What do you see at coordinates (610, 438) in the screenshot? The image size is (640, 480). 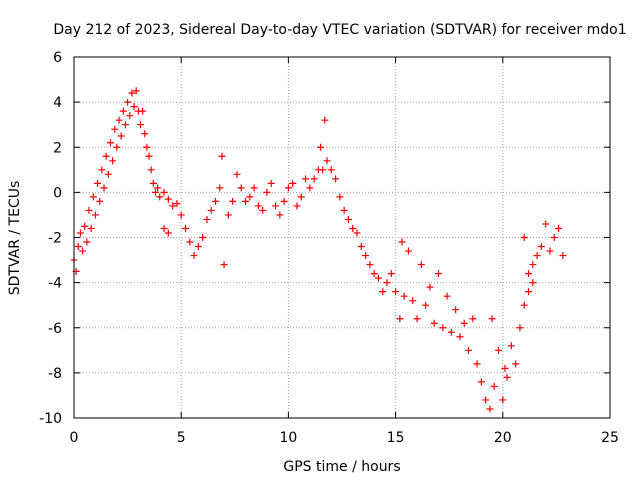 I see `x-tick-label: 25` at bounding box center [610, 438].